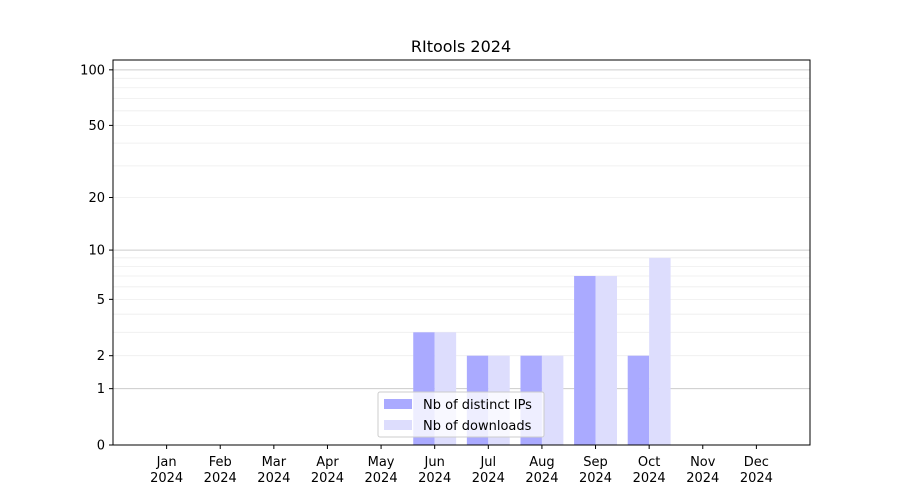  What do you see at coordinates (274, 462) in the screenshot?
I see `x-tick-label-month: Mar` at bounding box center [274, 462].